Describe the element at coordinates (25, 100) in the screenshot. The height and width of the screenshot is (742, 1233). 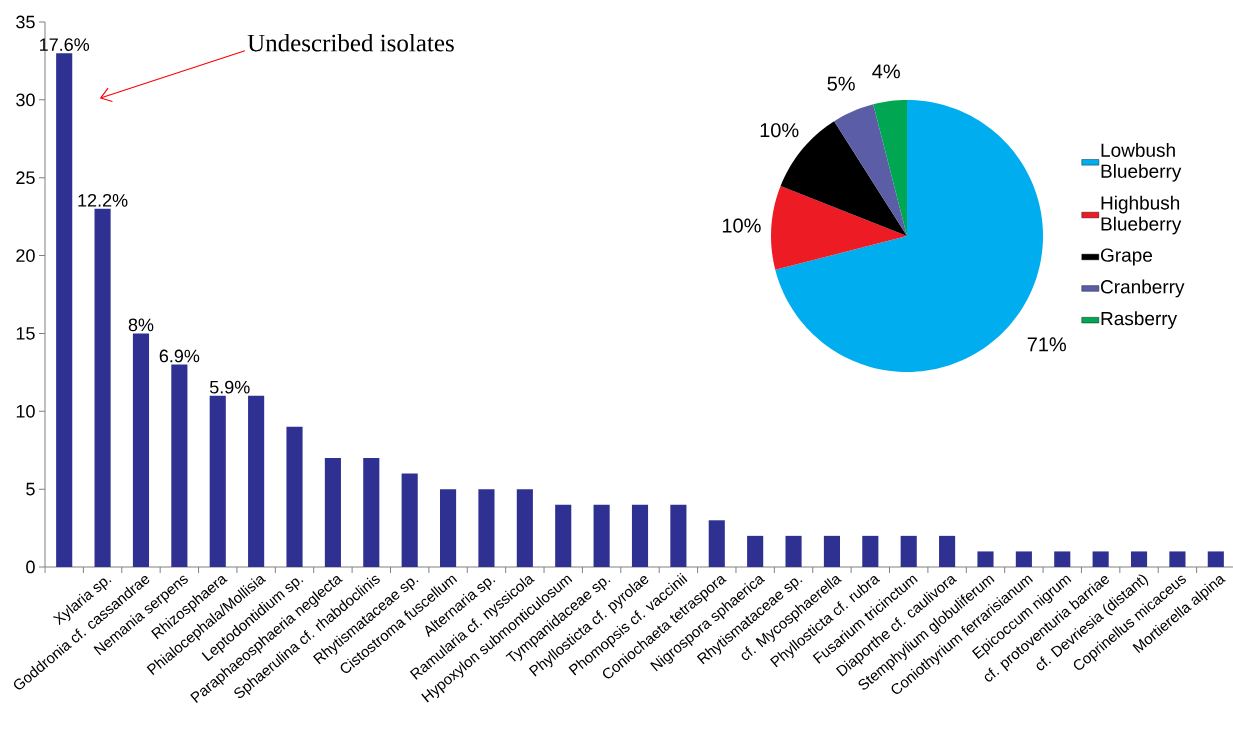
I see `y-tick-label: 30` at that location.